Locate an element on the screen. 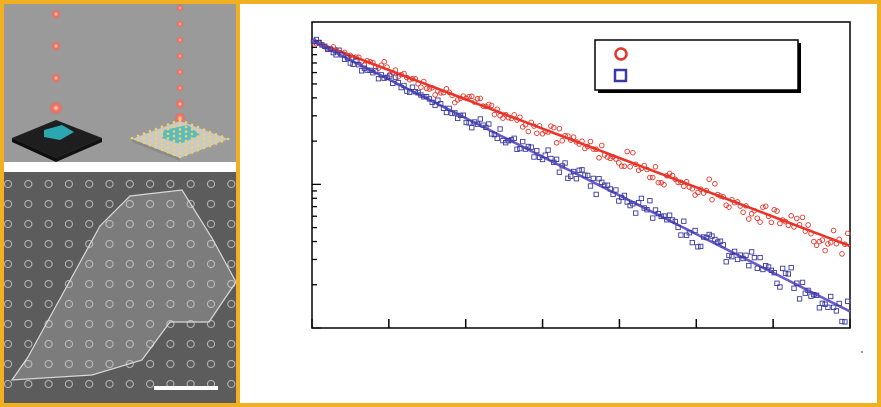 Image resolution: width=881 pixels, height=407 pixels. illustration-panel is located at coordinates (120, 83).